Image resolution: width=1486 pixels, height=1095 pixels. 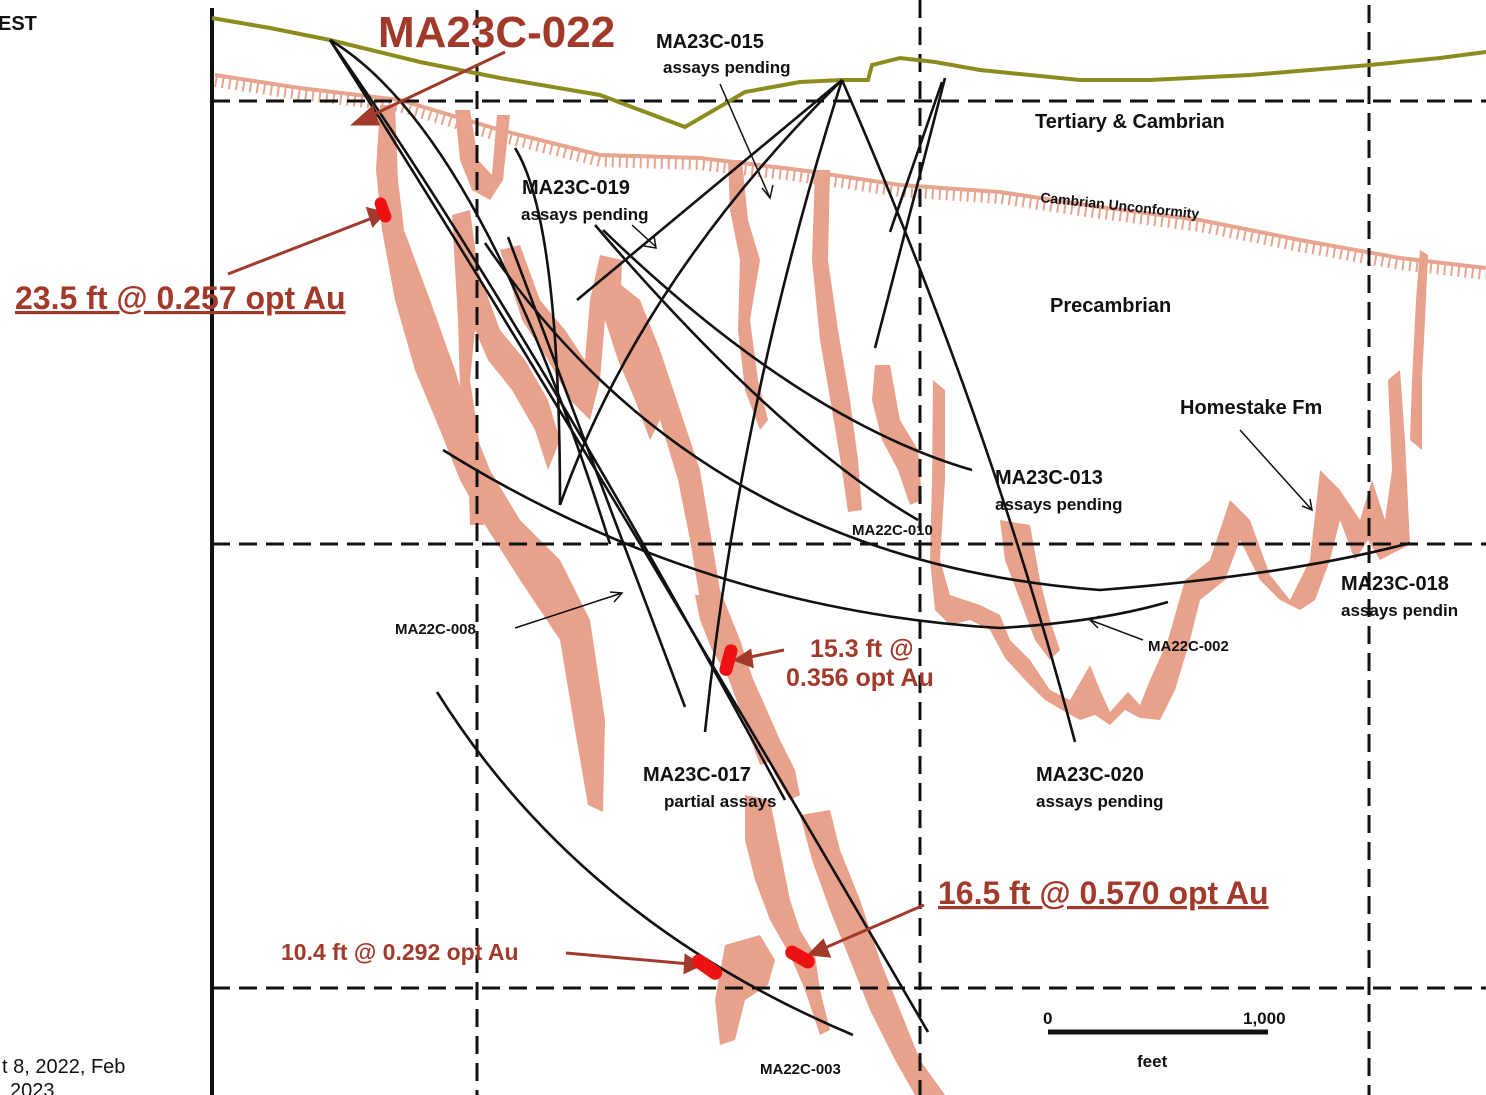 What do you see at coordinates (1251, 408) in the screenshot?
I see `label-homestake: Homestake Fm` at bounding box center [1251, 408].